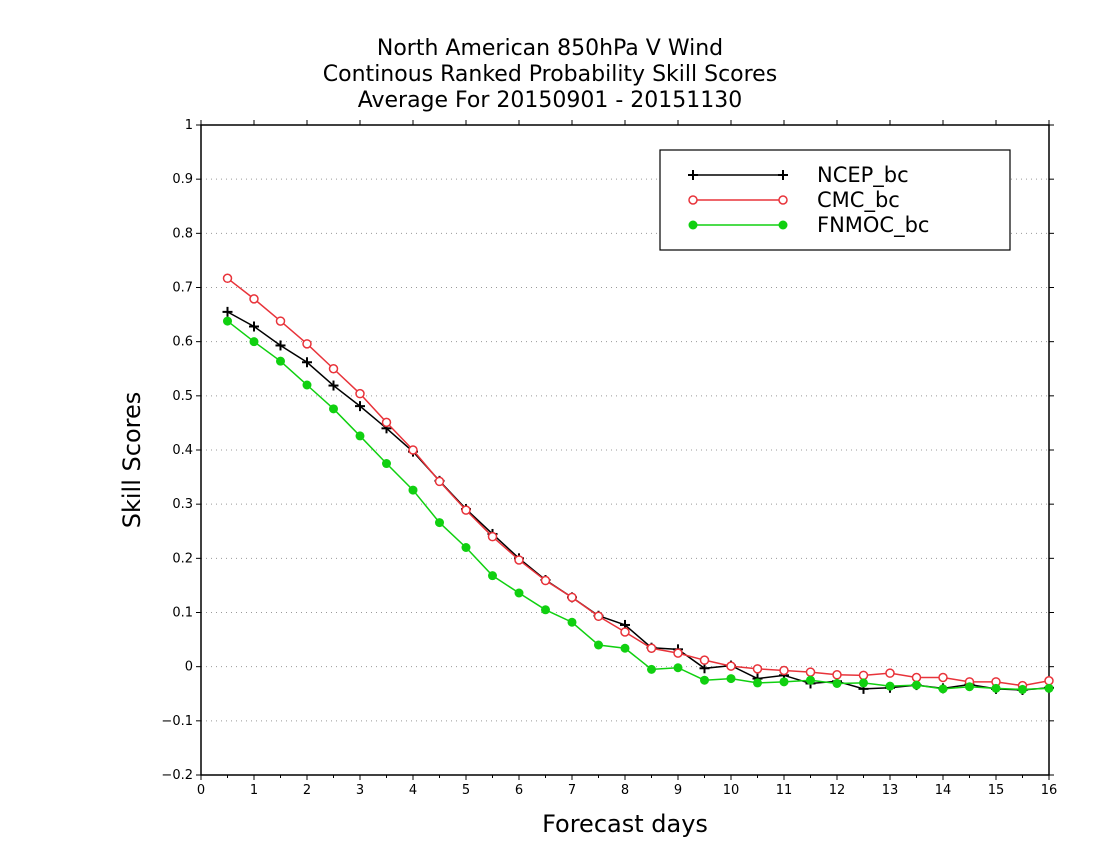 This screenshot has width=1100, height=850. Describe the element at coordinates (201, 790) in the screenshot. I see `x-tick-label: 0` at that location.